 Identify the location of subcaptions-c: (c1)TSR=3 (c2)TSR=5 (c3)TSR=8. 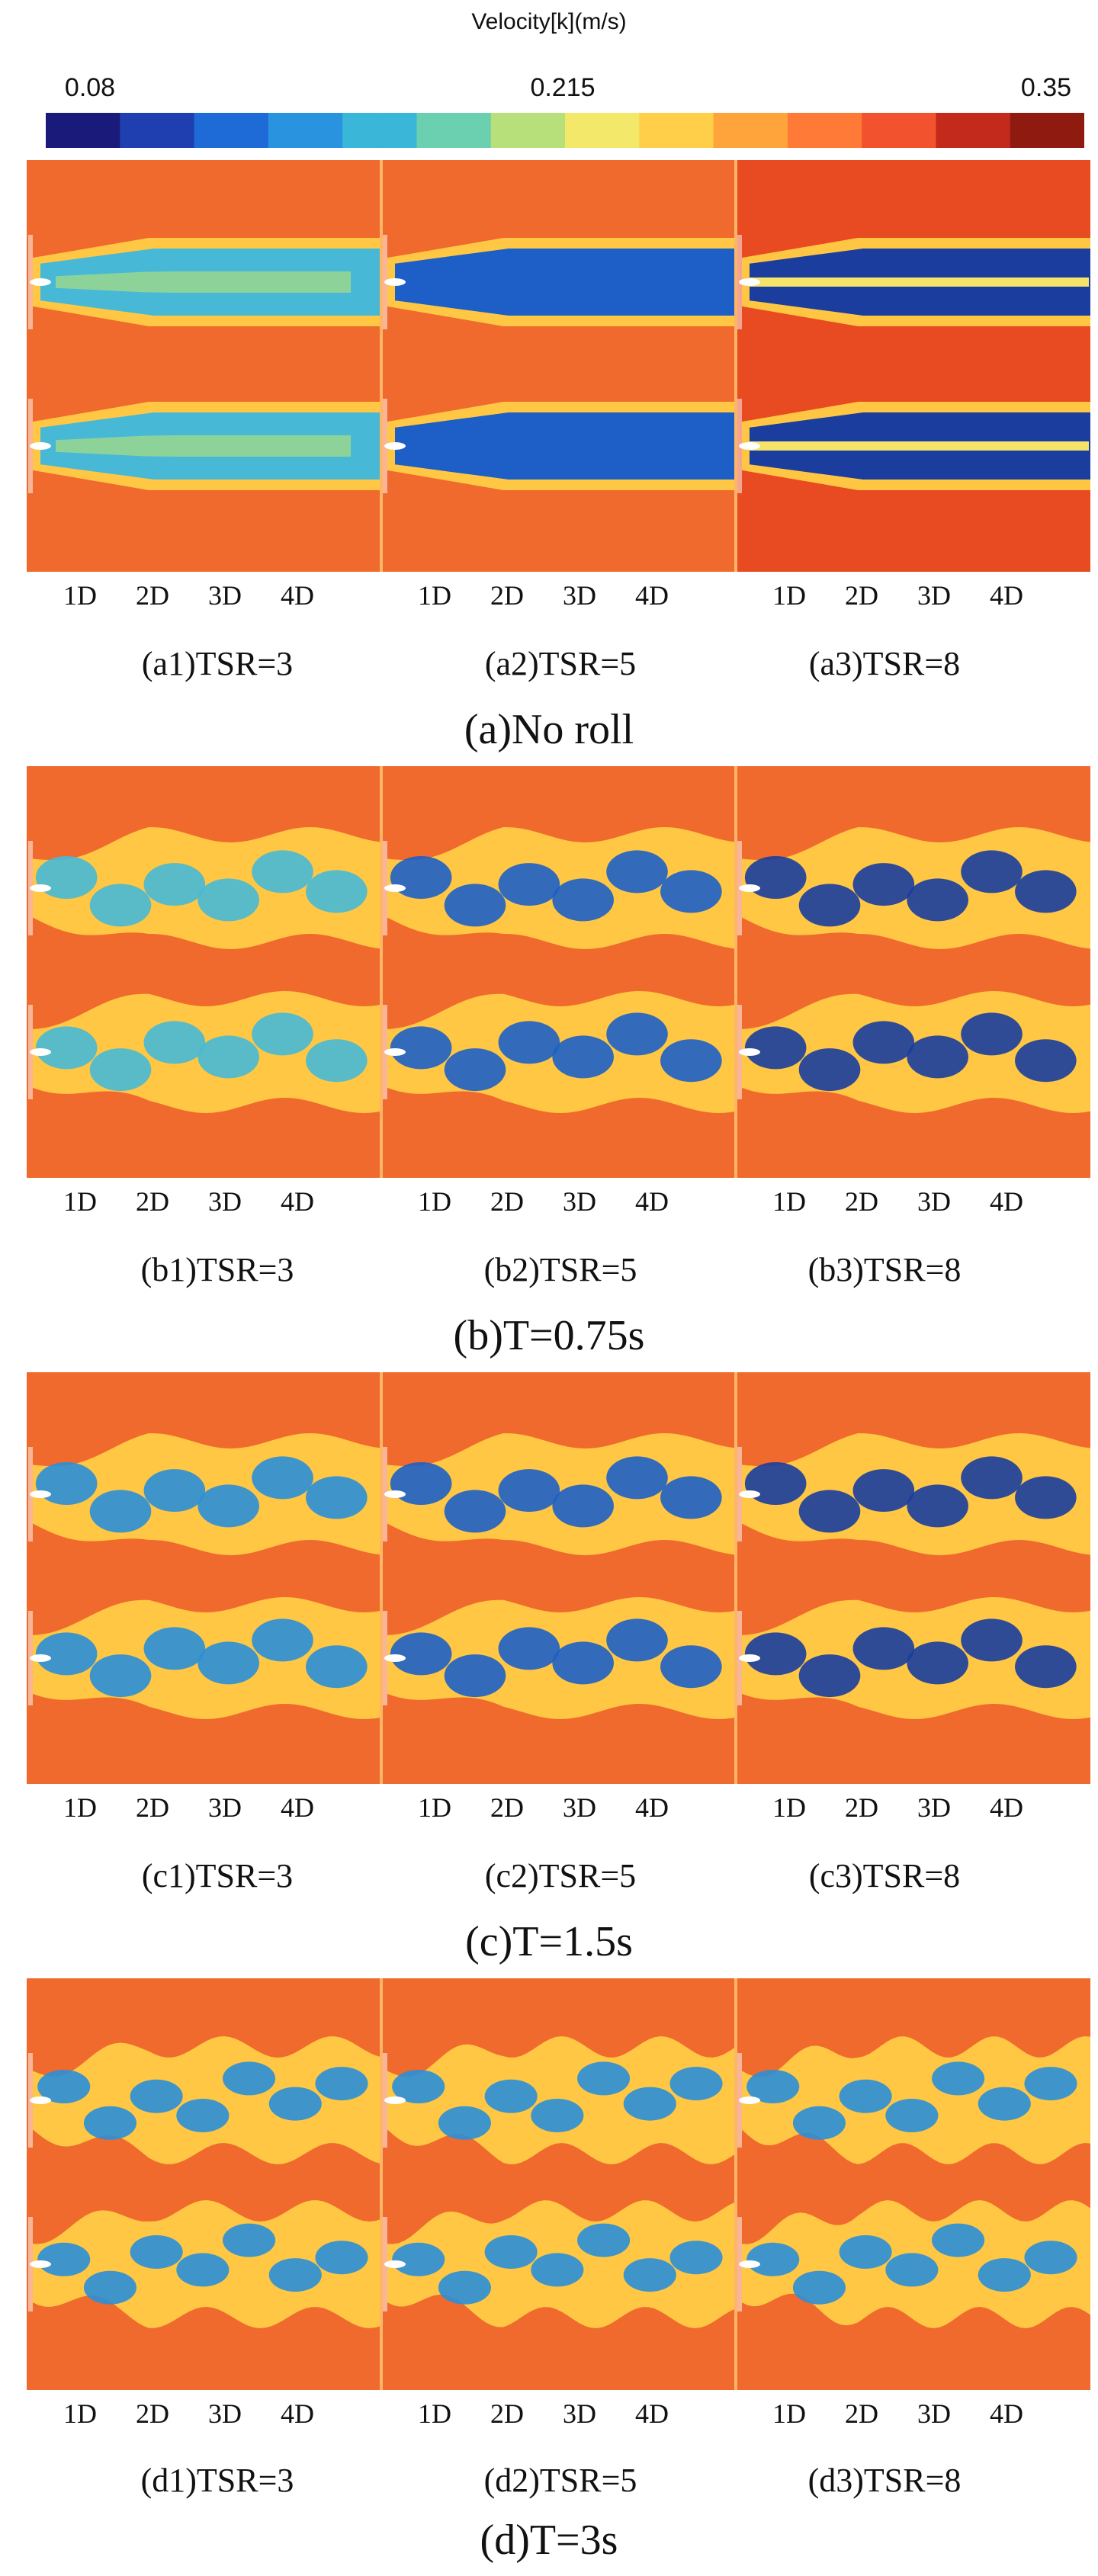
(558, 1879).